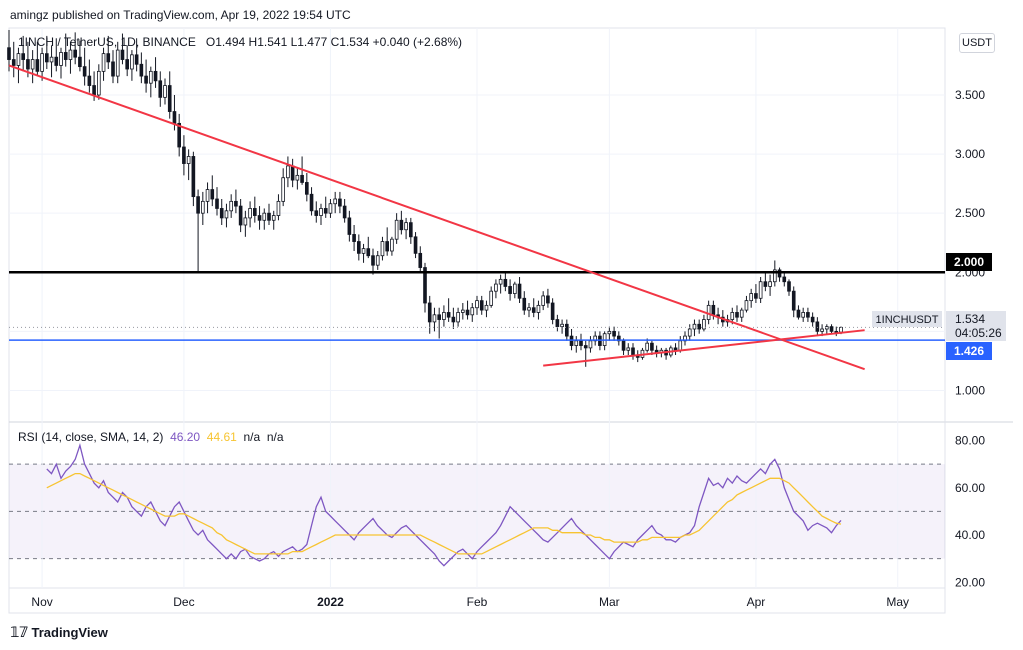  I want to click on last-price-label: 1.534, so click(970, 319).